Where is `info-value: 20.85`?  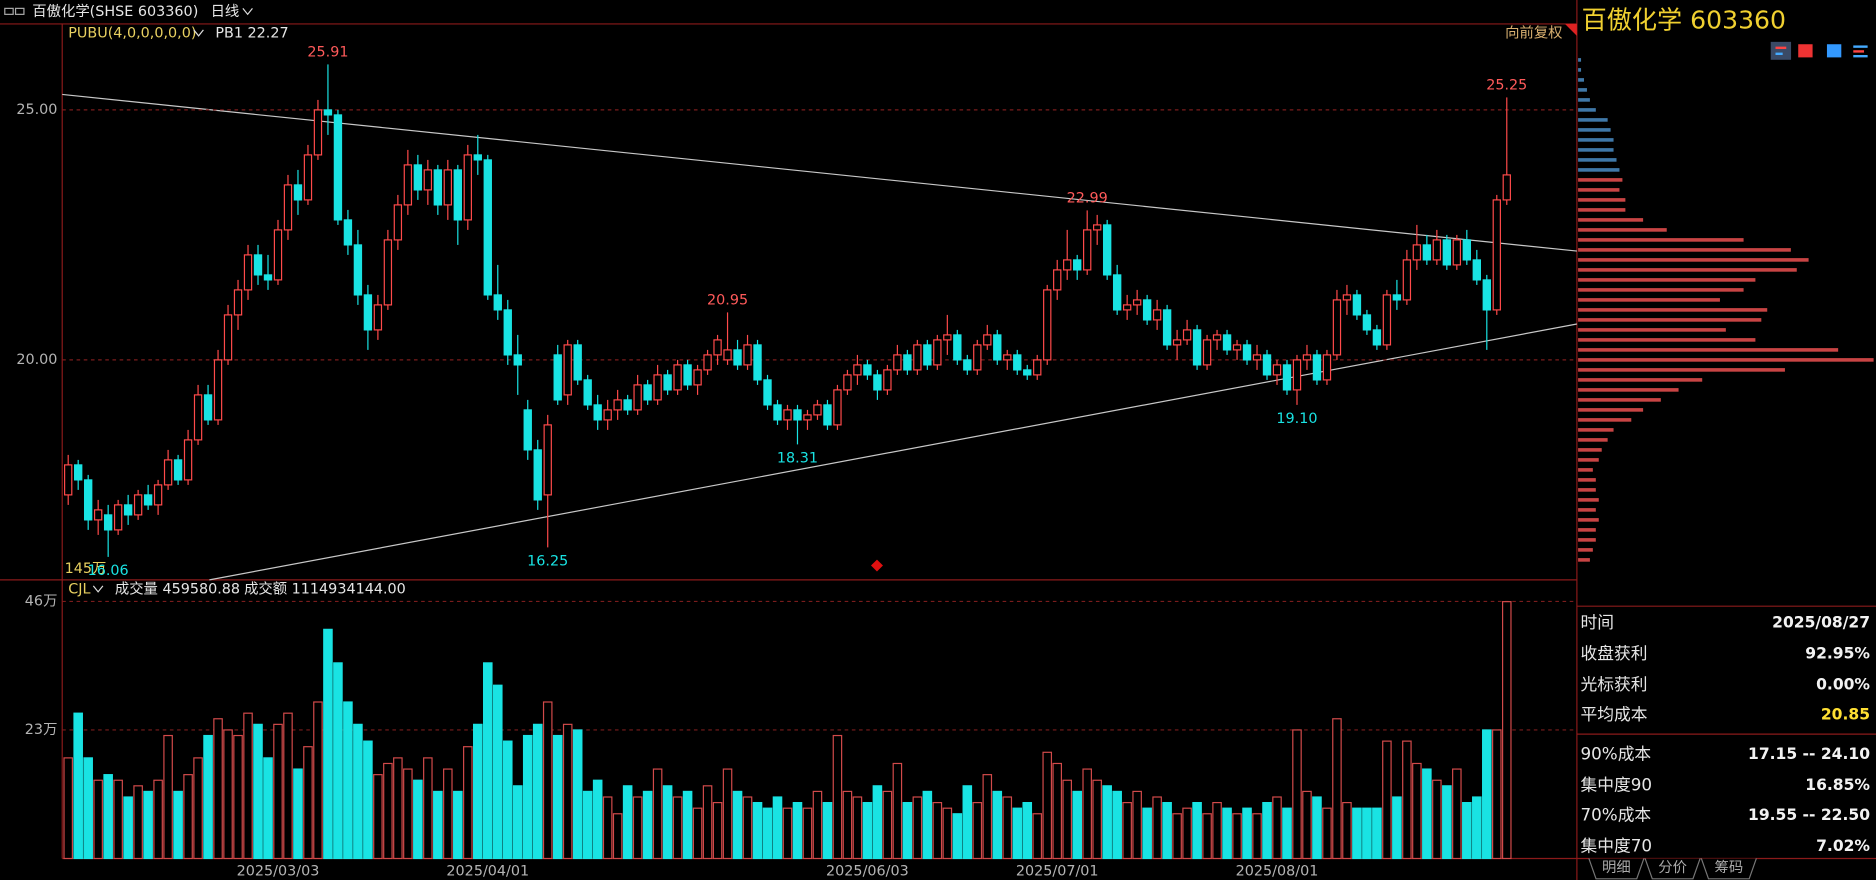 info-value: 20.85 is located at coordinates (1845, 715).